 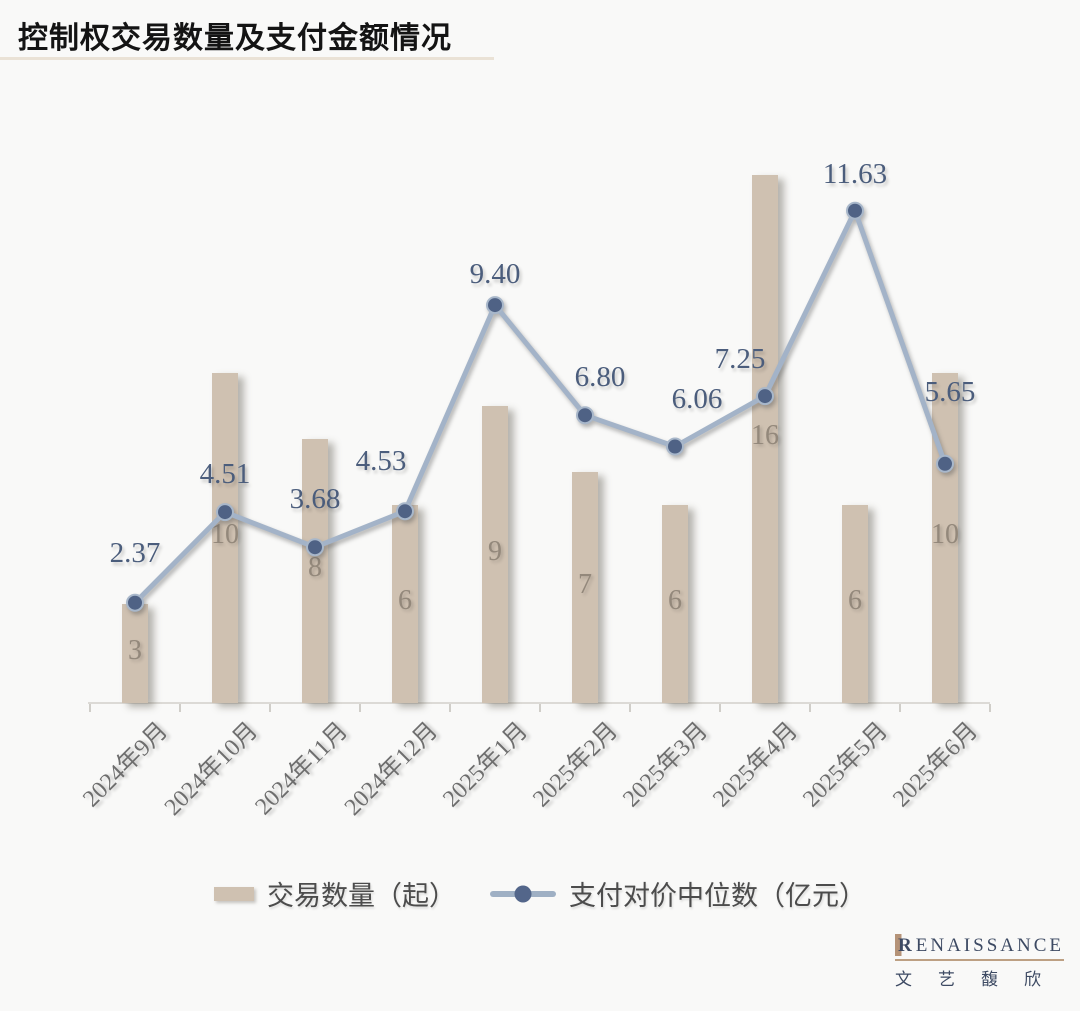 I want to click on line-marker-icon, so click(x=523, y=893).